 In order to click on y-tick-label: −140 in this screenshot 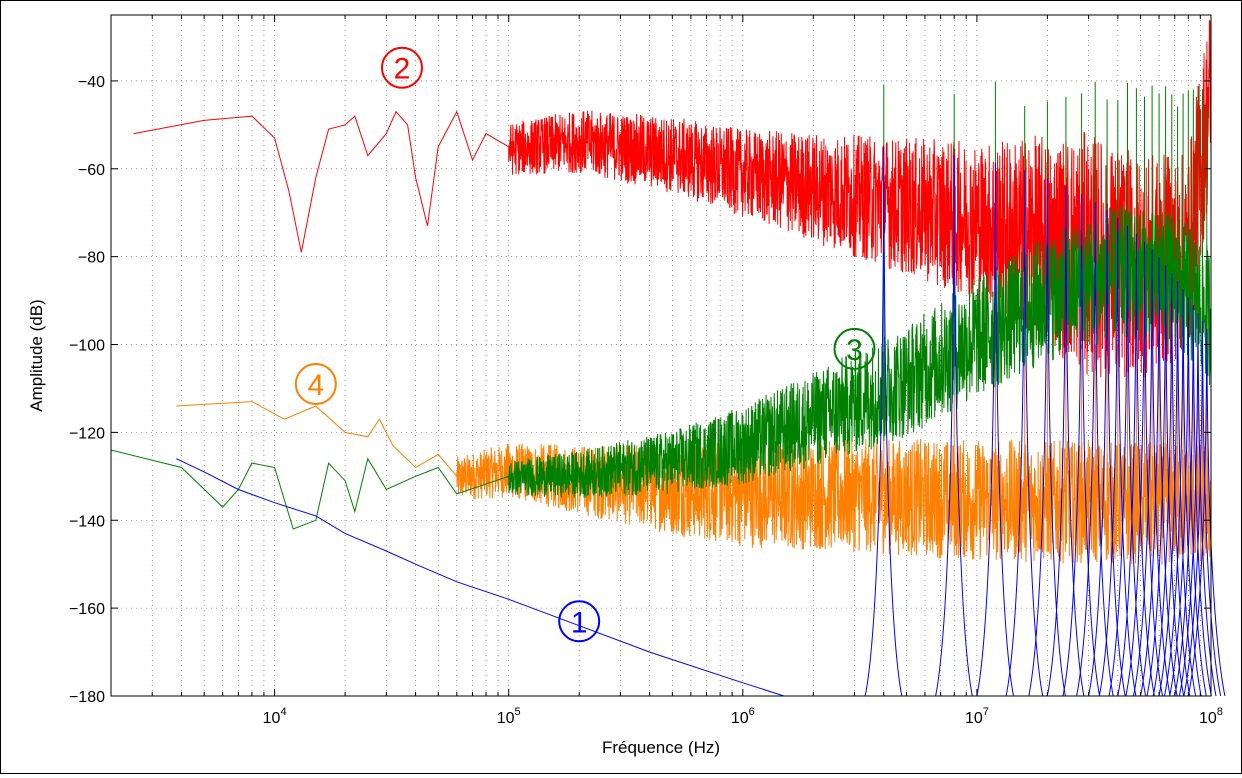, I will do `click(87, 521)`.